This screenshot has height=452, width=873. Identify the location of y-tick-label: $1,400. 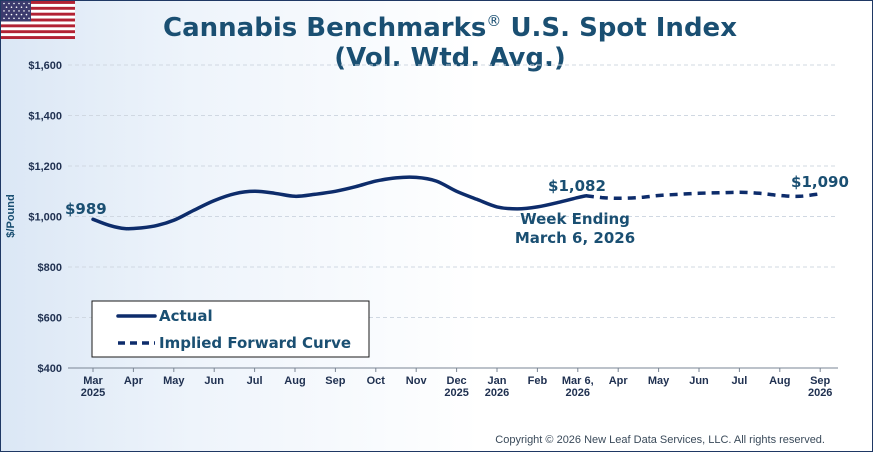
(45, 117).